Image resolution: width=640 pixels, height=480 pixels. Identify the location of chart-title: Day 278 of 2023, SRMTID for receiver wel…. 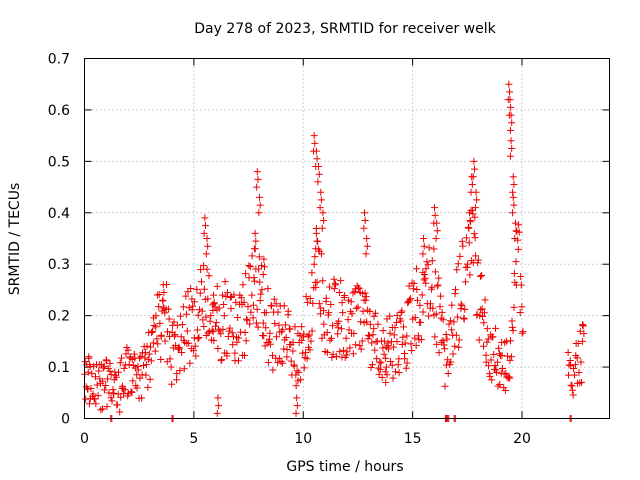
(345, 29).